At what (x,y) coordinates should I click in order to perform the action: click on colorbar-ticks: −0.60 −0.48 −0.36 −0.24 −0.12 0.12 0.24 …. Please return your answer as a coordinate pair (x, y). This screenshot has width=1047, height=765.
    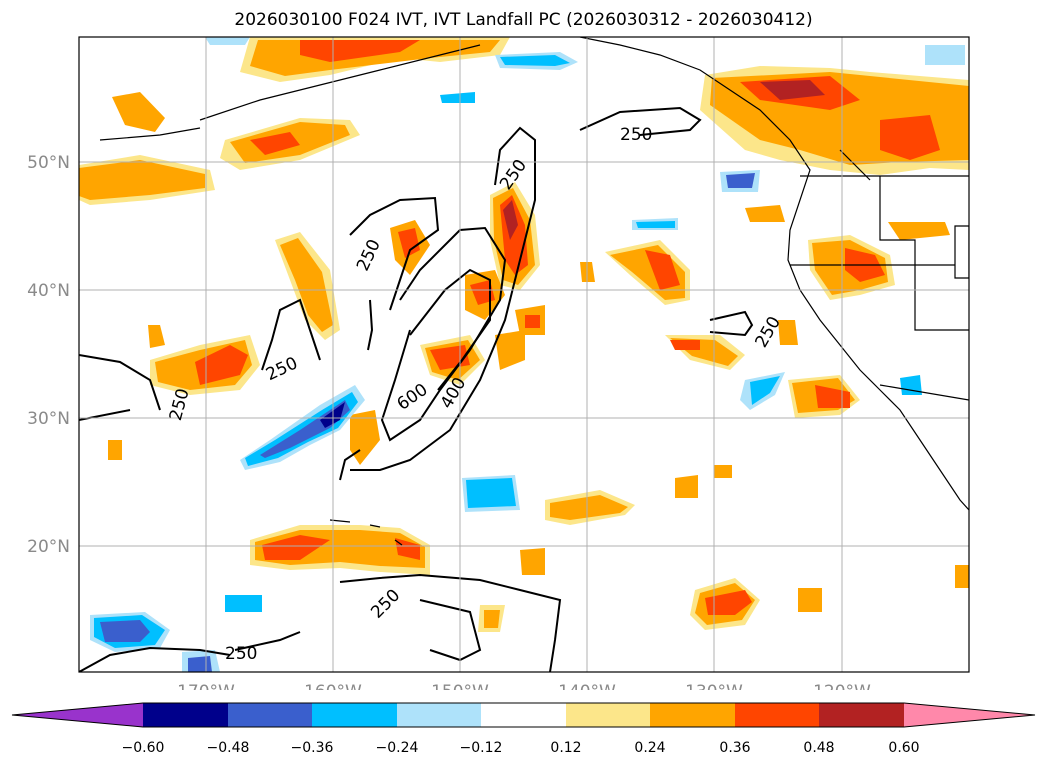
    Looking at the image, I should click on (521, 748).